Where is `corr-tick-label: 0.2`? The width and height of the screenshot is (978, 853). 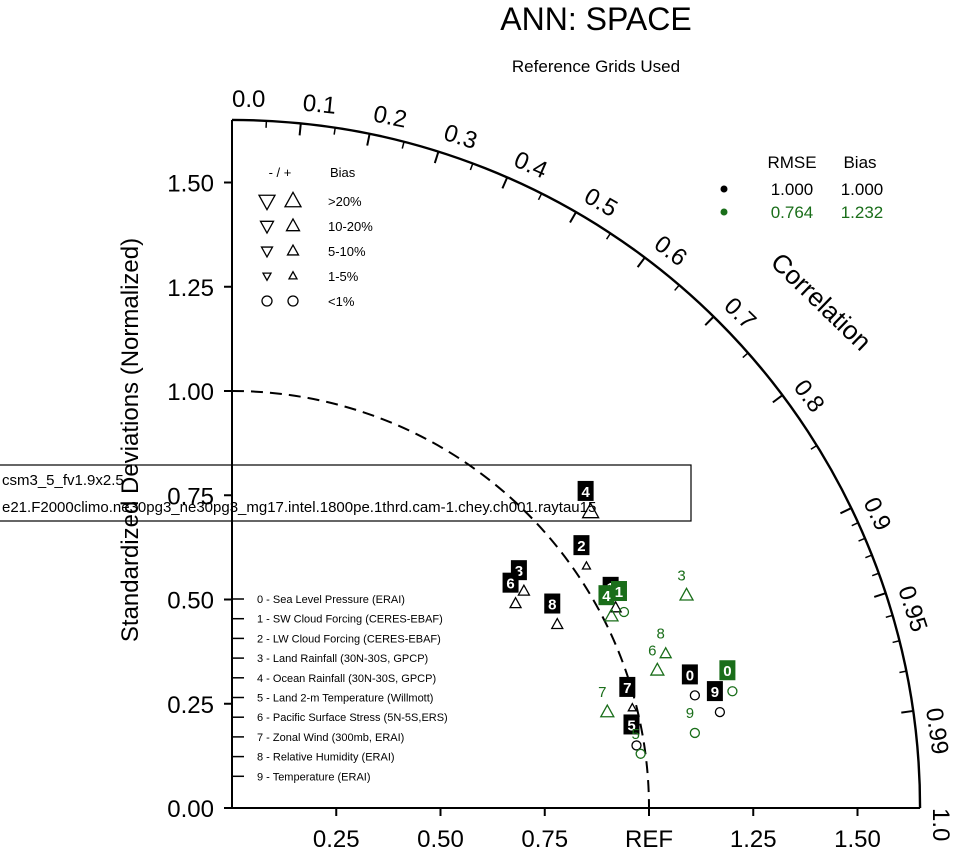 corr-tick-label: 0.2 is located at coordinates (390, 117).